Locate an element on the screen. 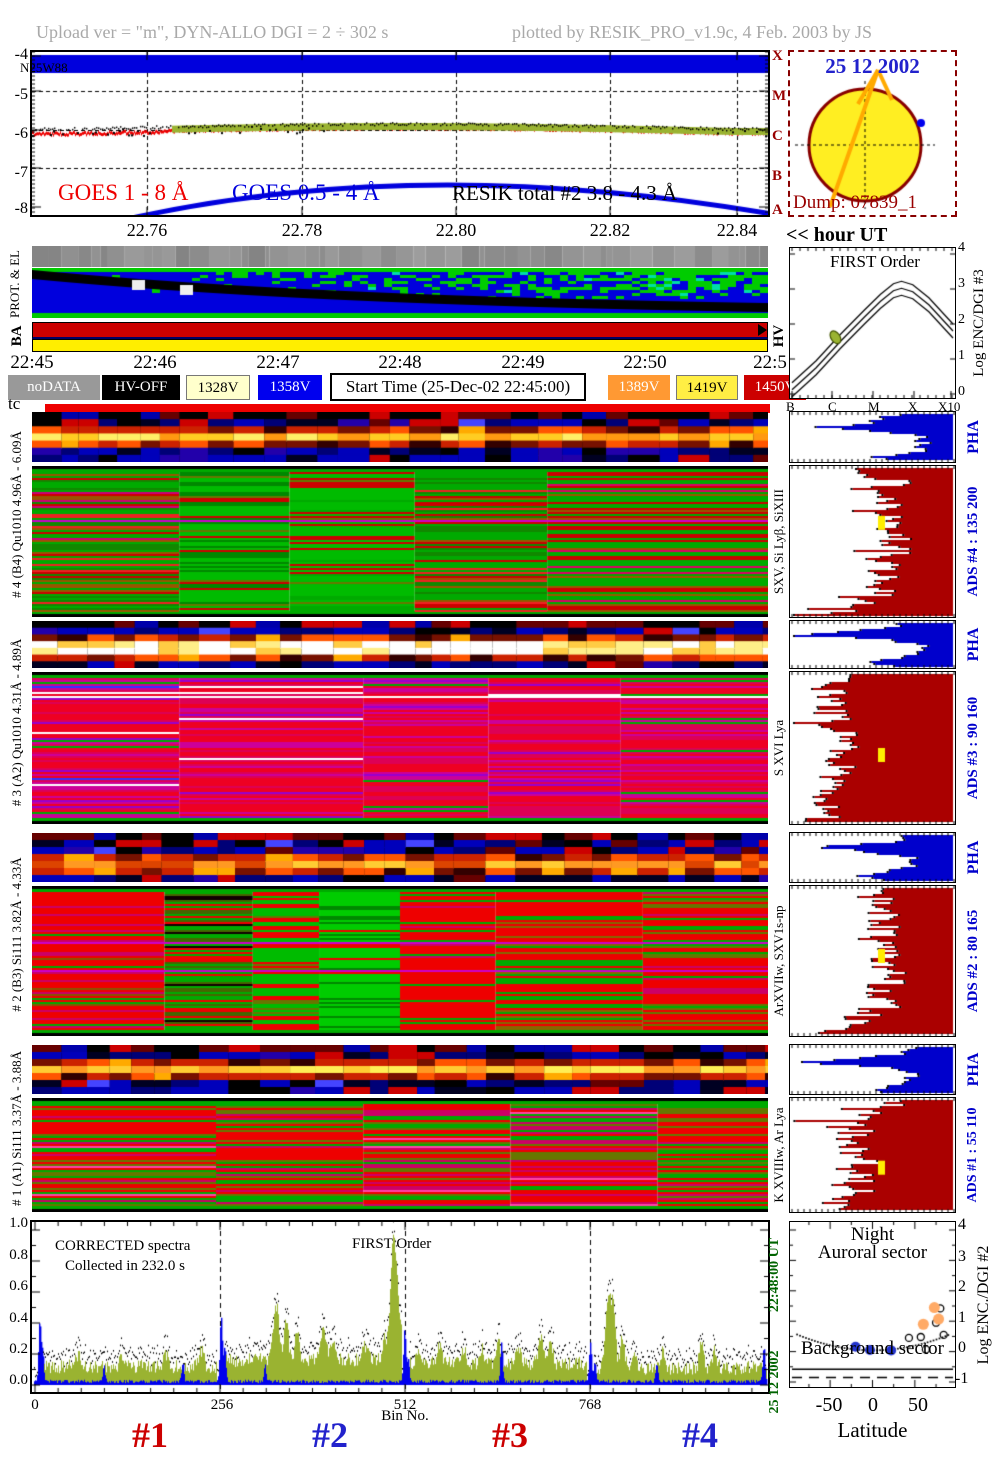  time-tick: 22:50 is located at coordinates (645, 362).